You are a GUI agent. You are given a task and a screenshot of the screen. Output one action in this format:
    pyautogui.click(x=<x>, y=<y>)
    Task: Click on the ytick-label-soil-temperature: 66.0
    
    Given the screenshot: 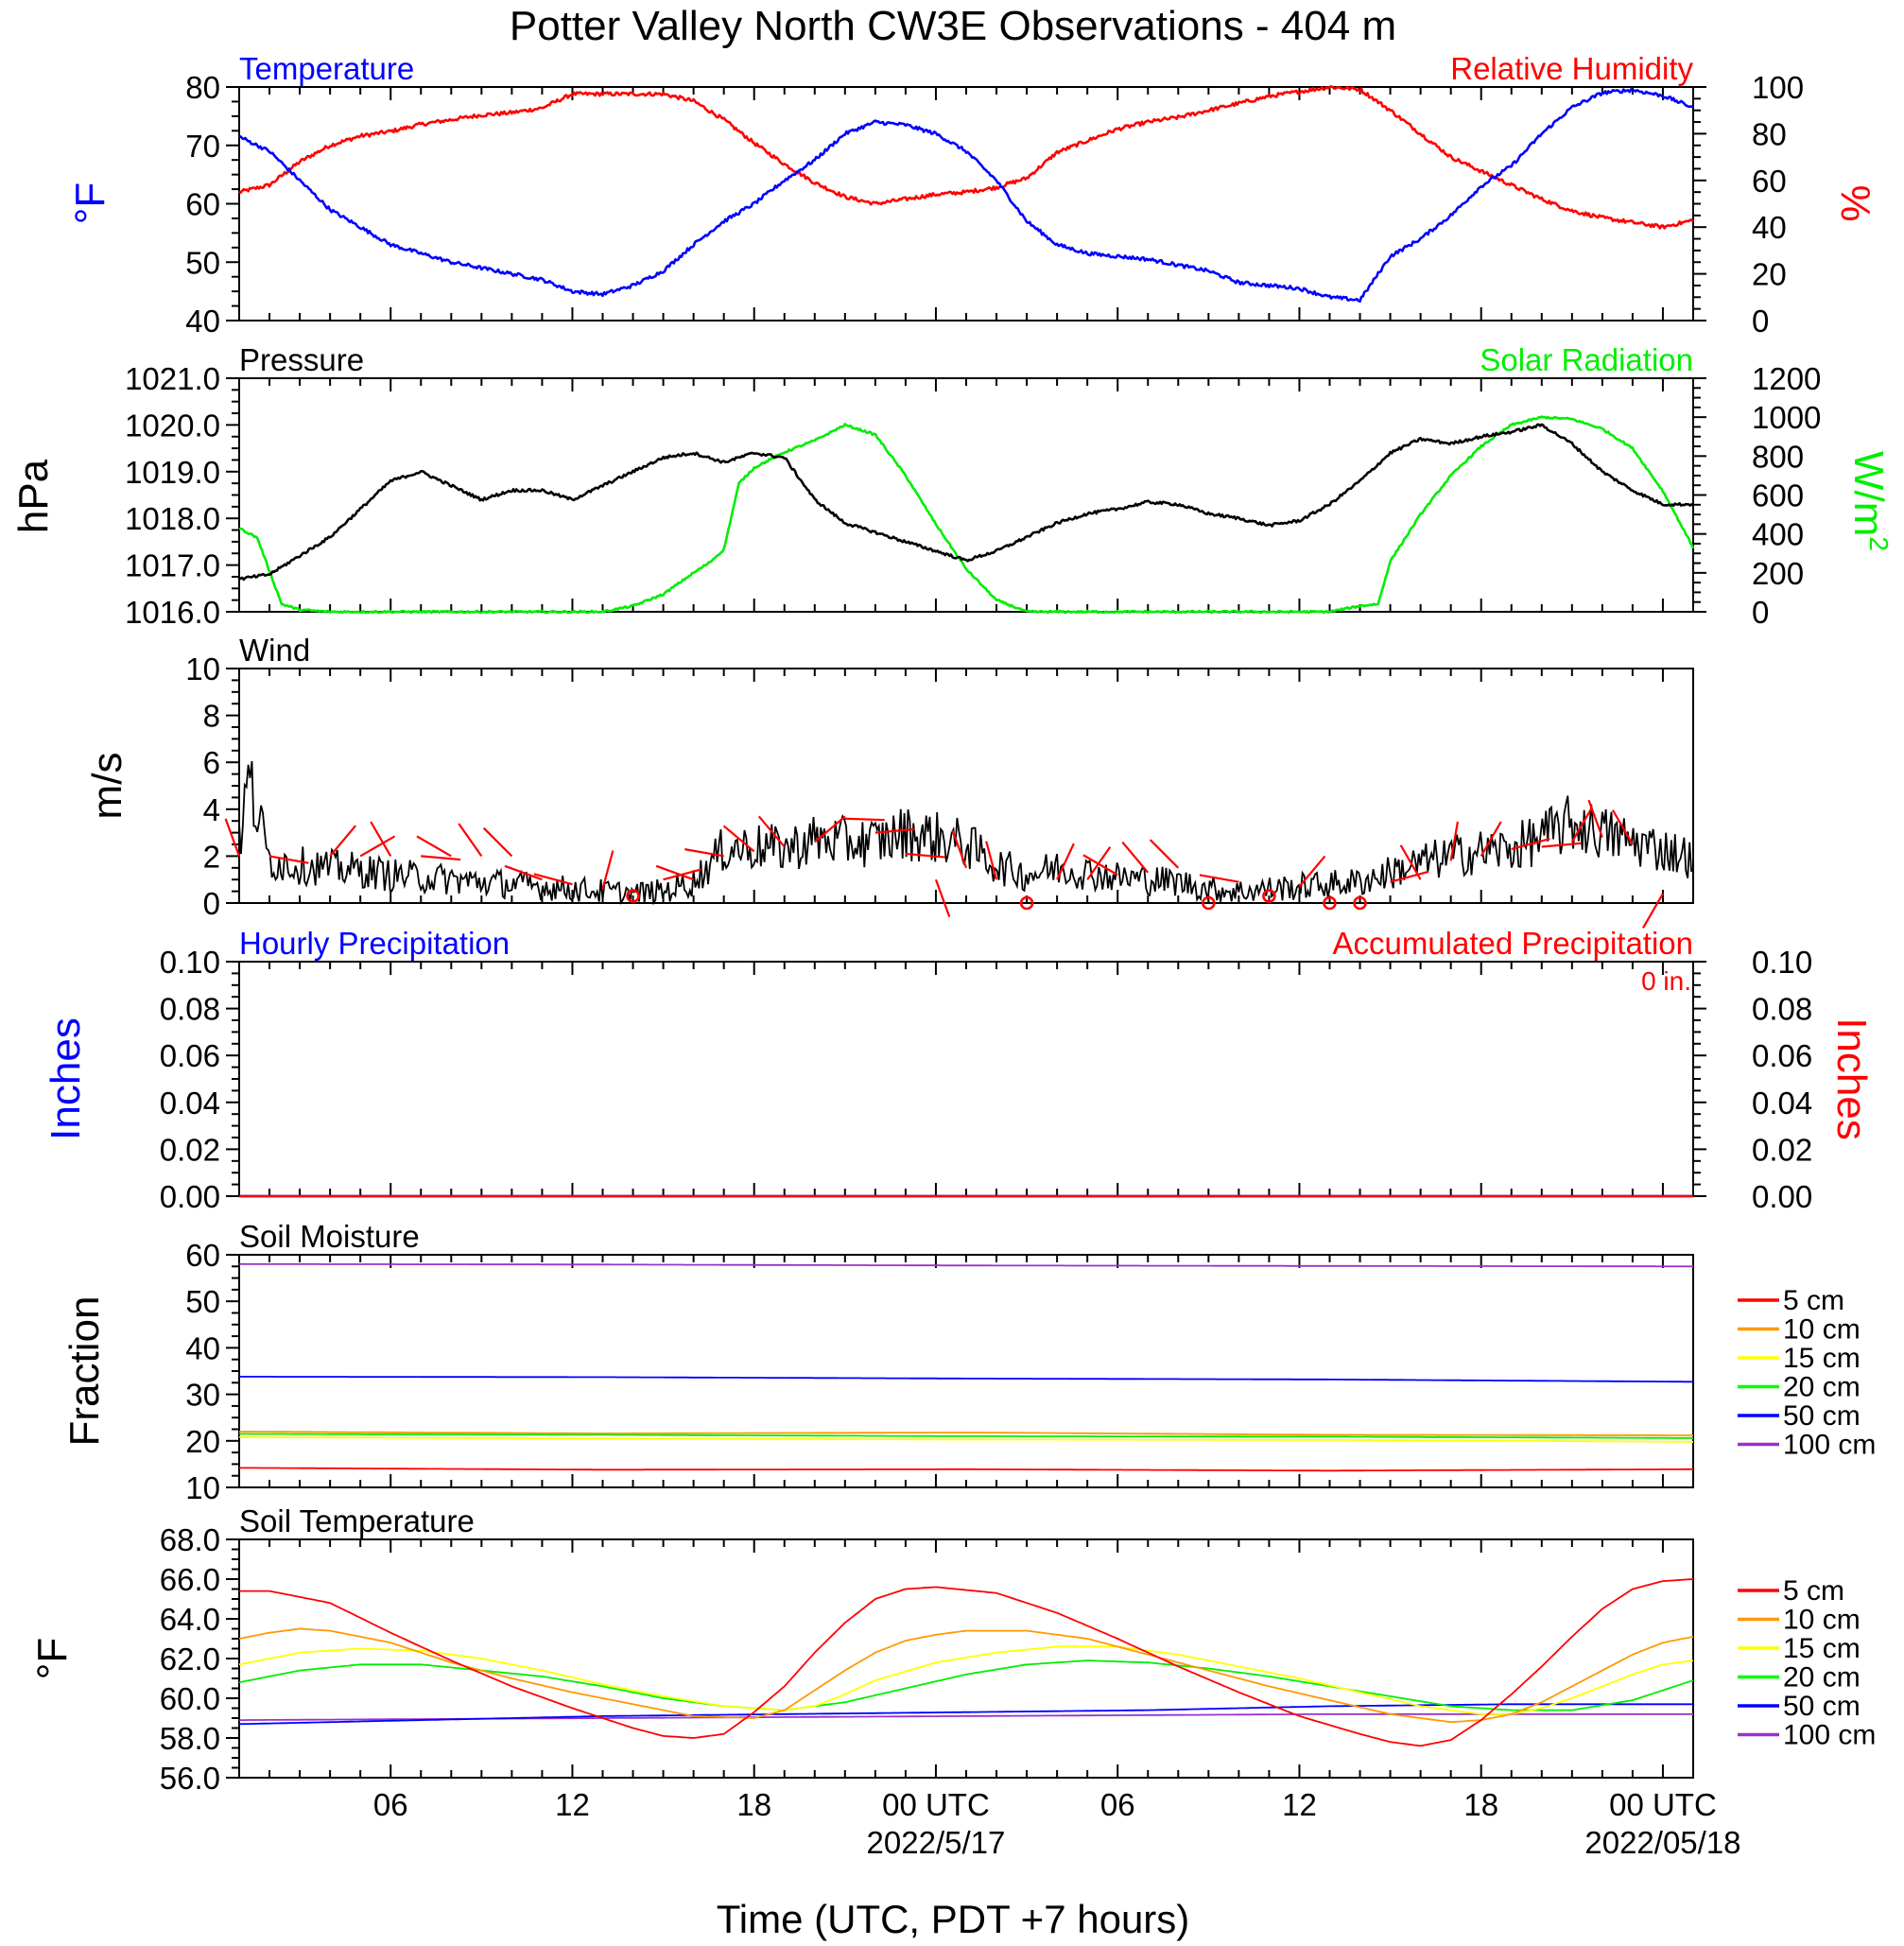 What is the action you would take?
    pyautogui.click(x=190, y=1580)
    